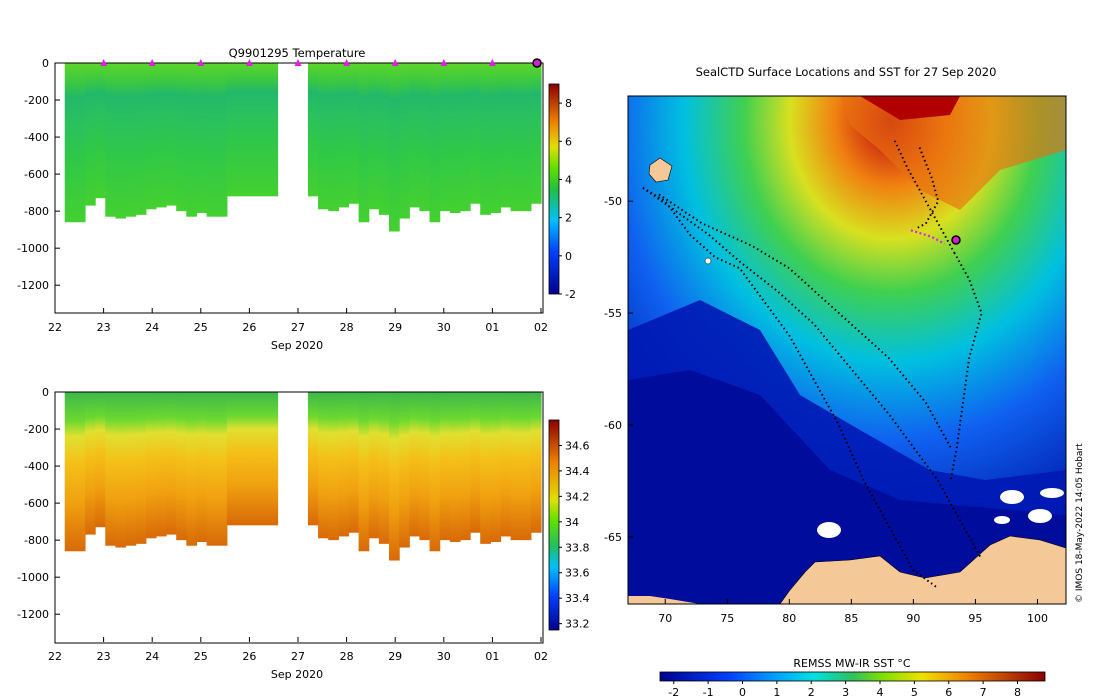 This screenshot has height=700, width=1100. What do you see at coordinates (152, 656) in the screenshot?
I see `x-tick-label: 24` at bounding box center [152, 656].